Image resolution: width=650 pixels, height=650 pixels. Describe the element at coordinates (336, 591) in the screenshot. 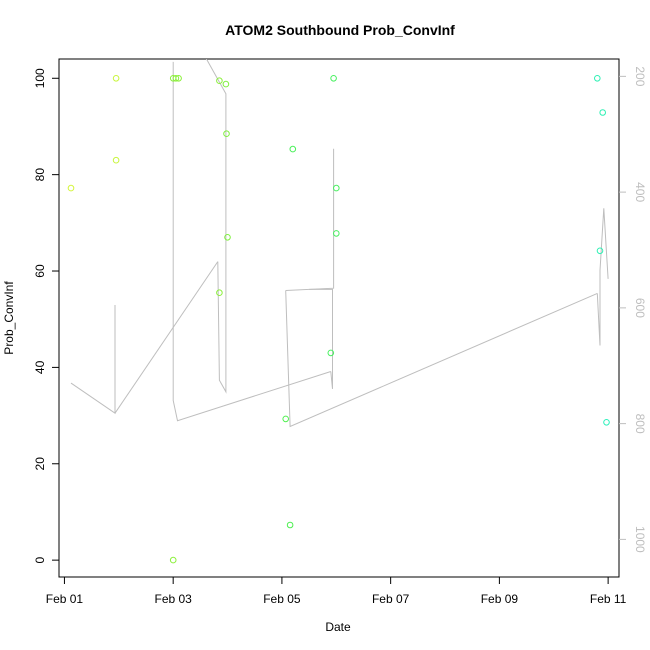

I see `x-axis: Feb 01 Feb 03 Feb 05 Feb 07 Feb 09 Feb 11` at that location.